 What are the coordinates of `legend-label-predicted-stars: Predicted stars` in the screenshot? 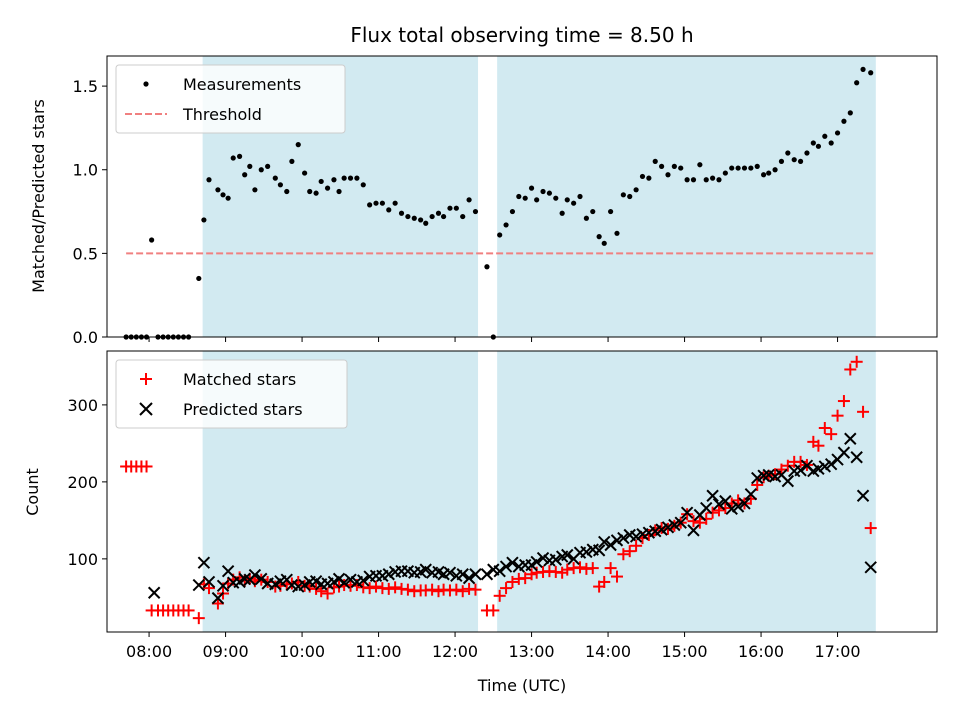 It's located at (243, 409).